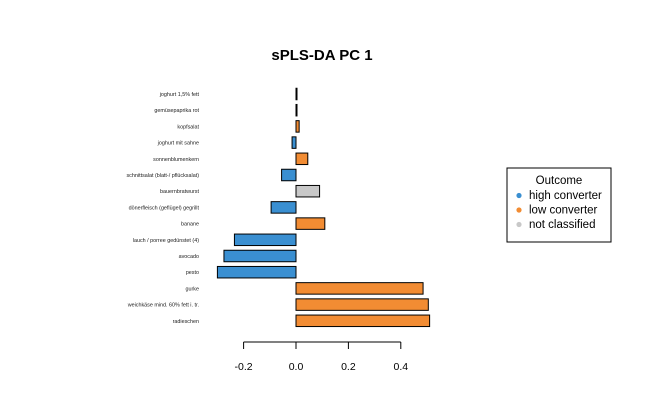 The height and width of the screenshot is (413, 669). I want to click on chart-title: sPLS-DA PC 1, so click(321, 55).